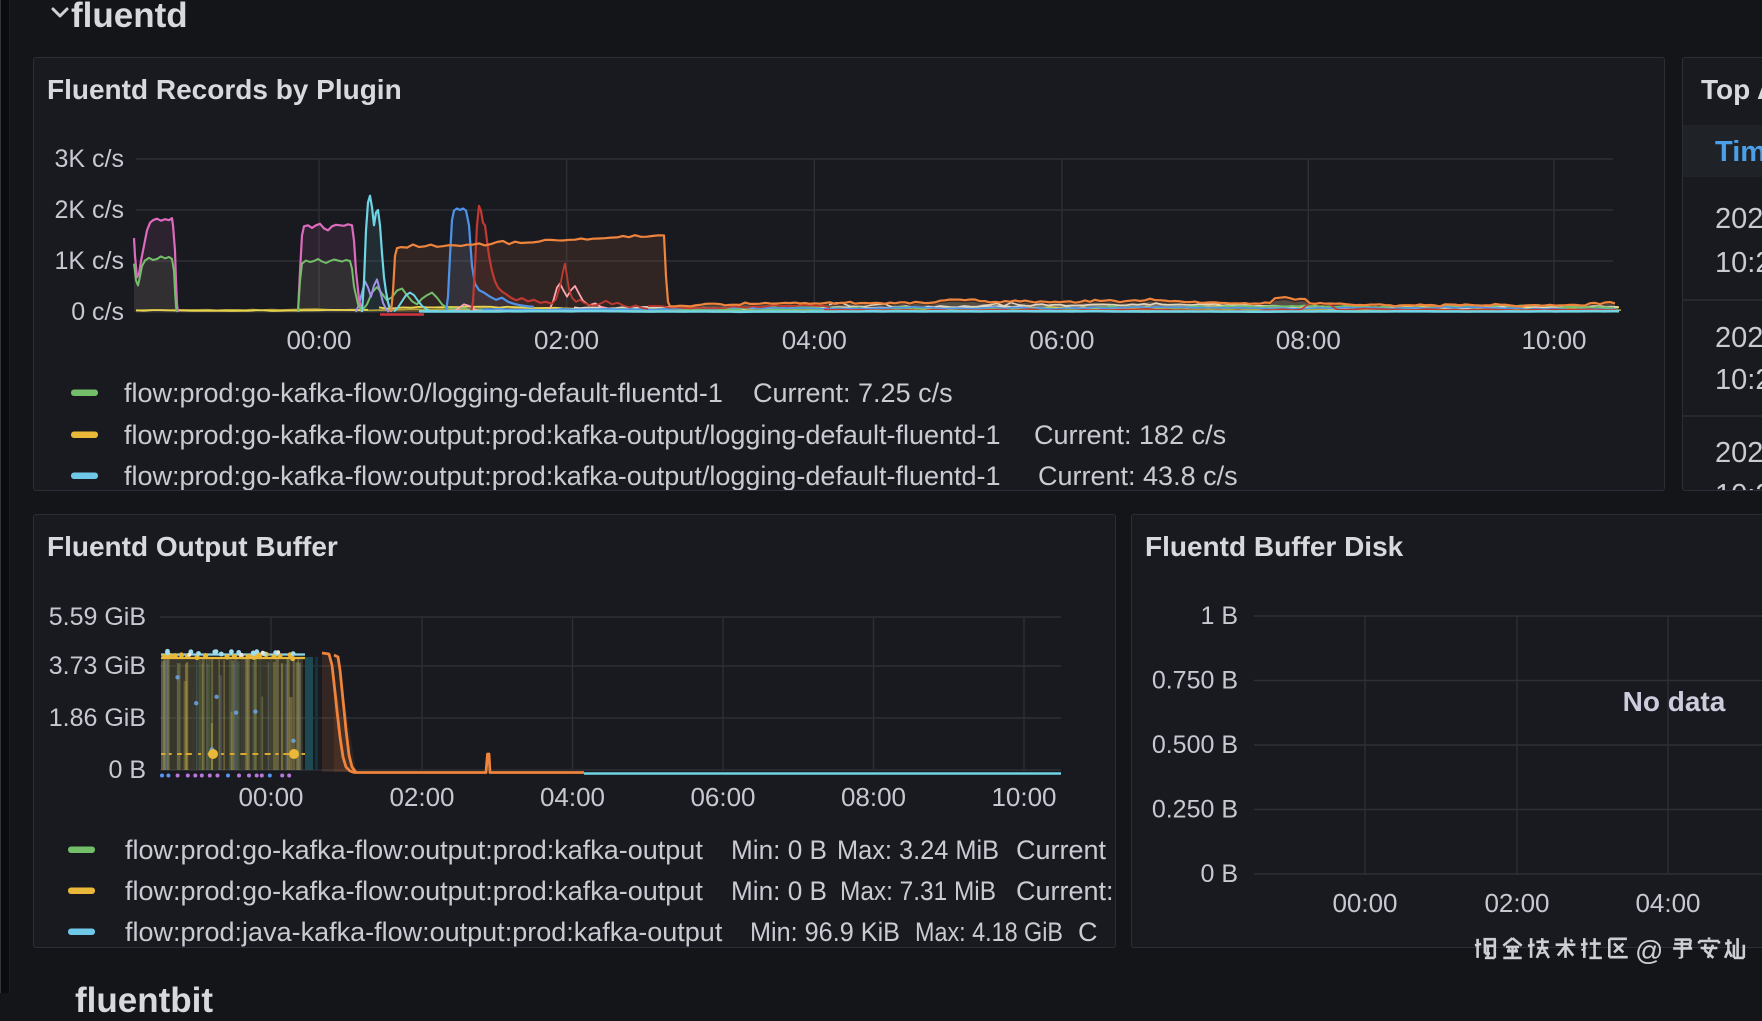 This screenshot has height=1021, width=1762. What do you see at coordinates (1195, 810) in the screenshot?
I see `svg-text: 0.250 B` at bounding box center [1195, 810].